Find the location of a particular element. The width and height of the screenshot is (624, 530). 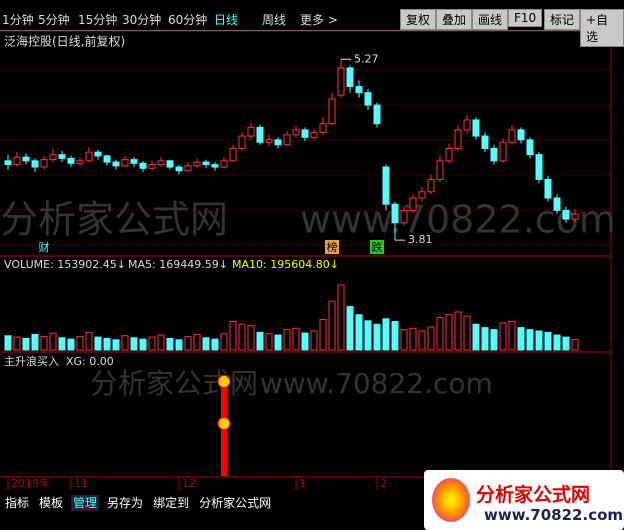

period-tab: 30分钟 is located at coordinates (142, 20).